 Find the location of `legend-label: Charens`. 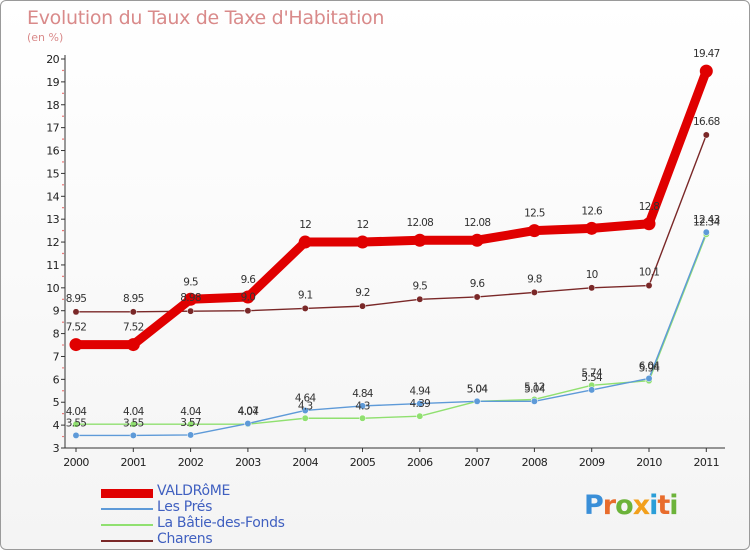

legend-label: Charens is located at coordinates (185, 539).